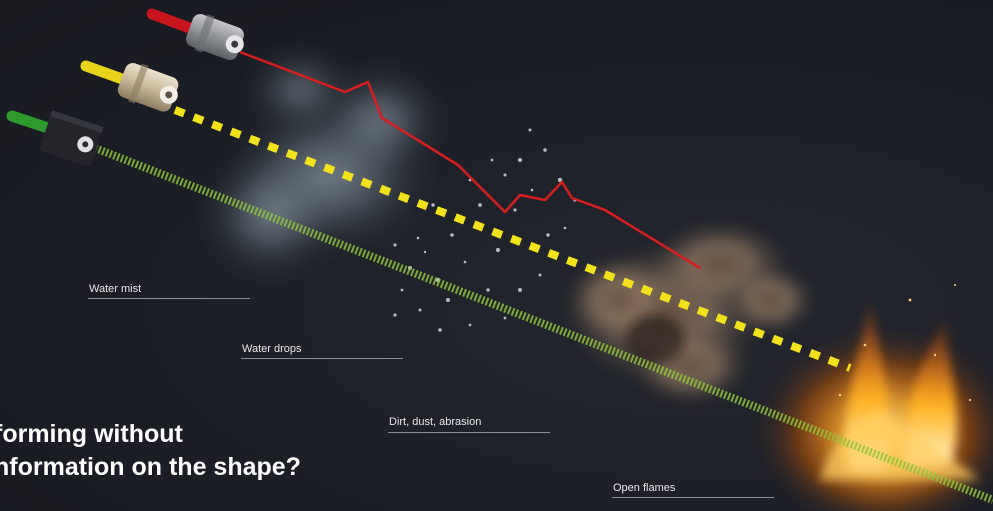  Describe the element at coordinates (879, 397) in the screenshot. I see `open-flames` at that location.